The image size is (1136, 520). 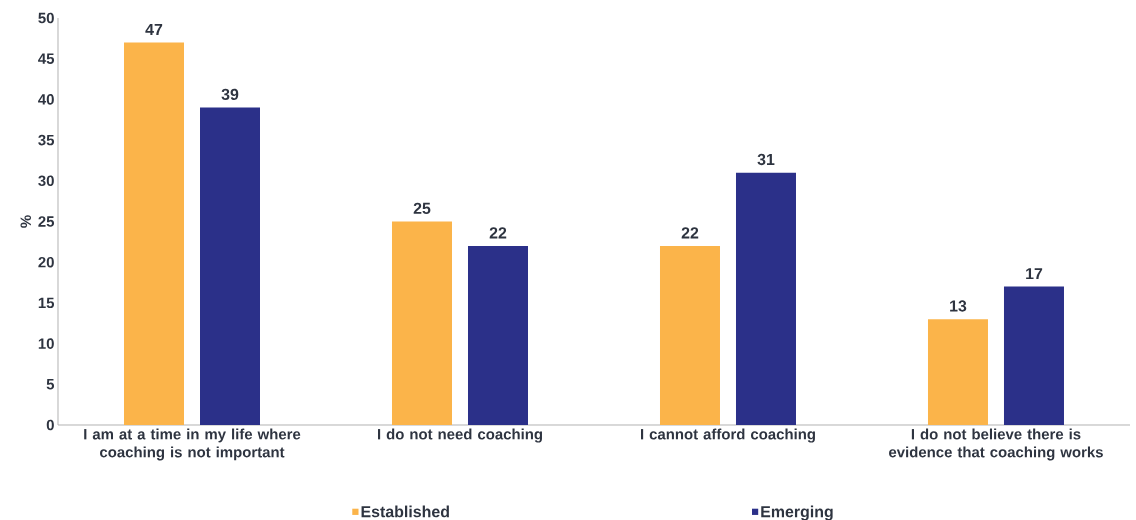 I want to click on legend-label: Established, so click(x=405, y=511).